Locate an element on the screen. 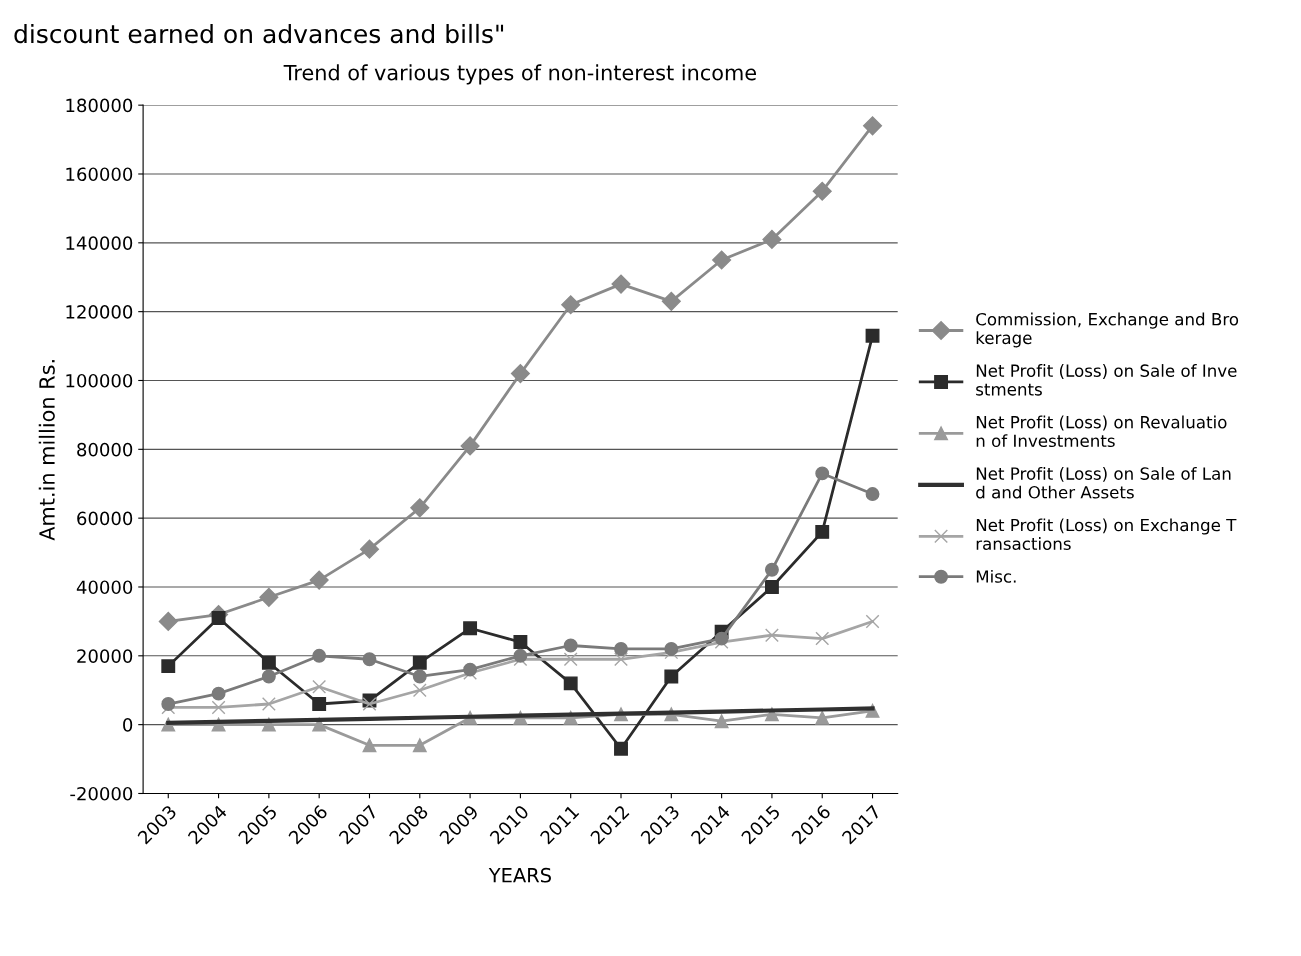 Image resolution: width=1301 pixels, height=956 pixels. legend-label: Net Profit (Loss) on Revaluatio n of Investments is located at coordinates (1101, 431).